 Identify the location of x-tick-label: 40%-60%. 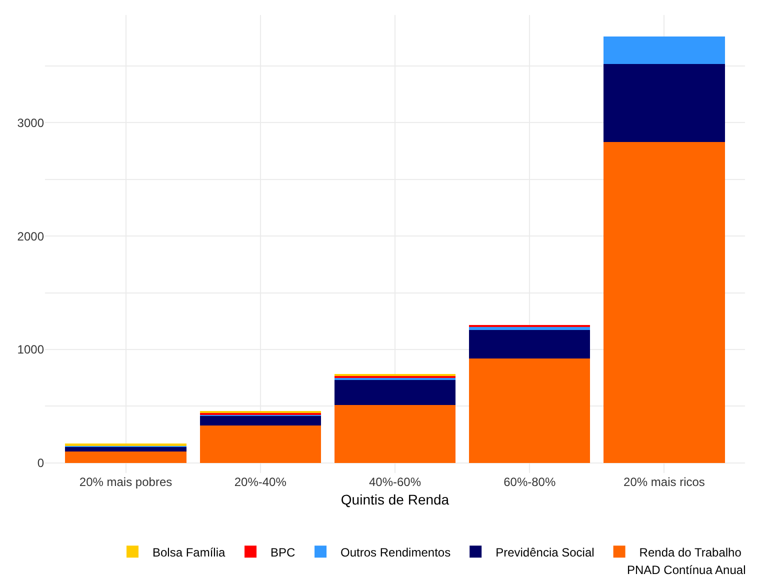
(395, 482).